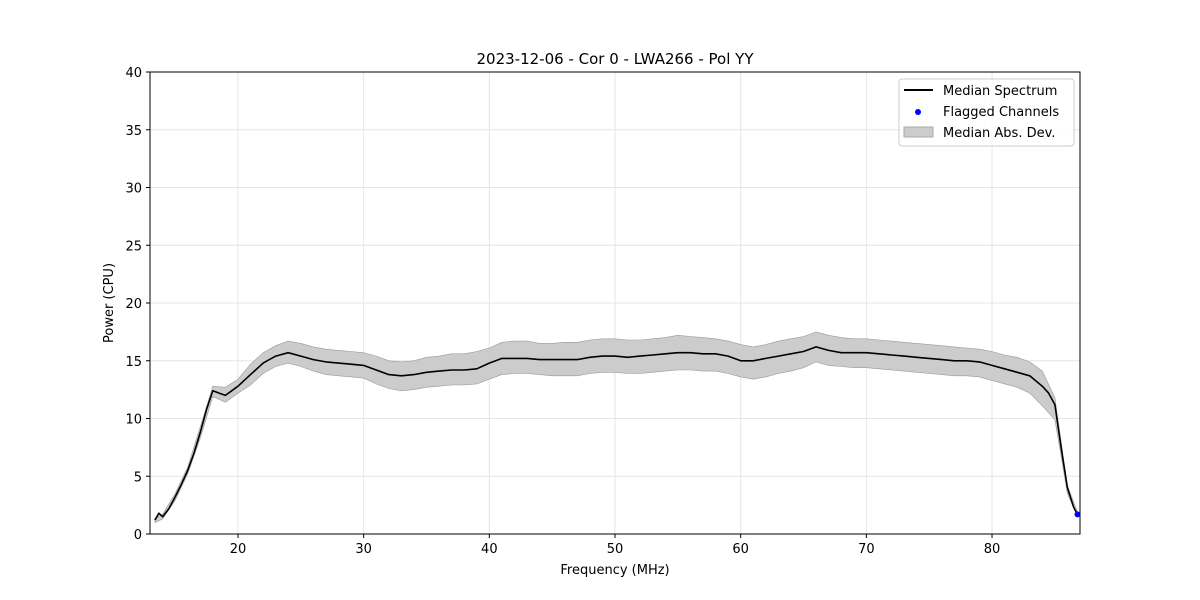 The width and height of the screenshot is (1200, 600). I want to click on legend-median-label: Median Spectrum, so click(1000, 91).